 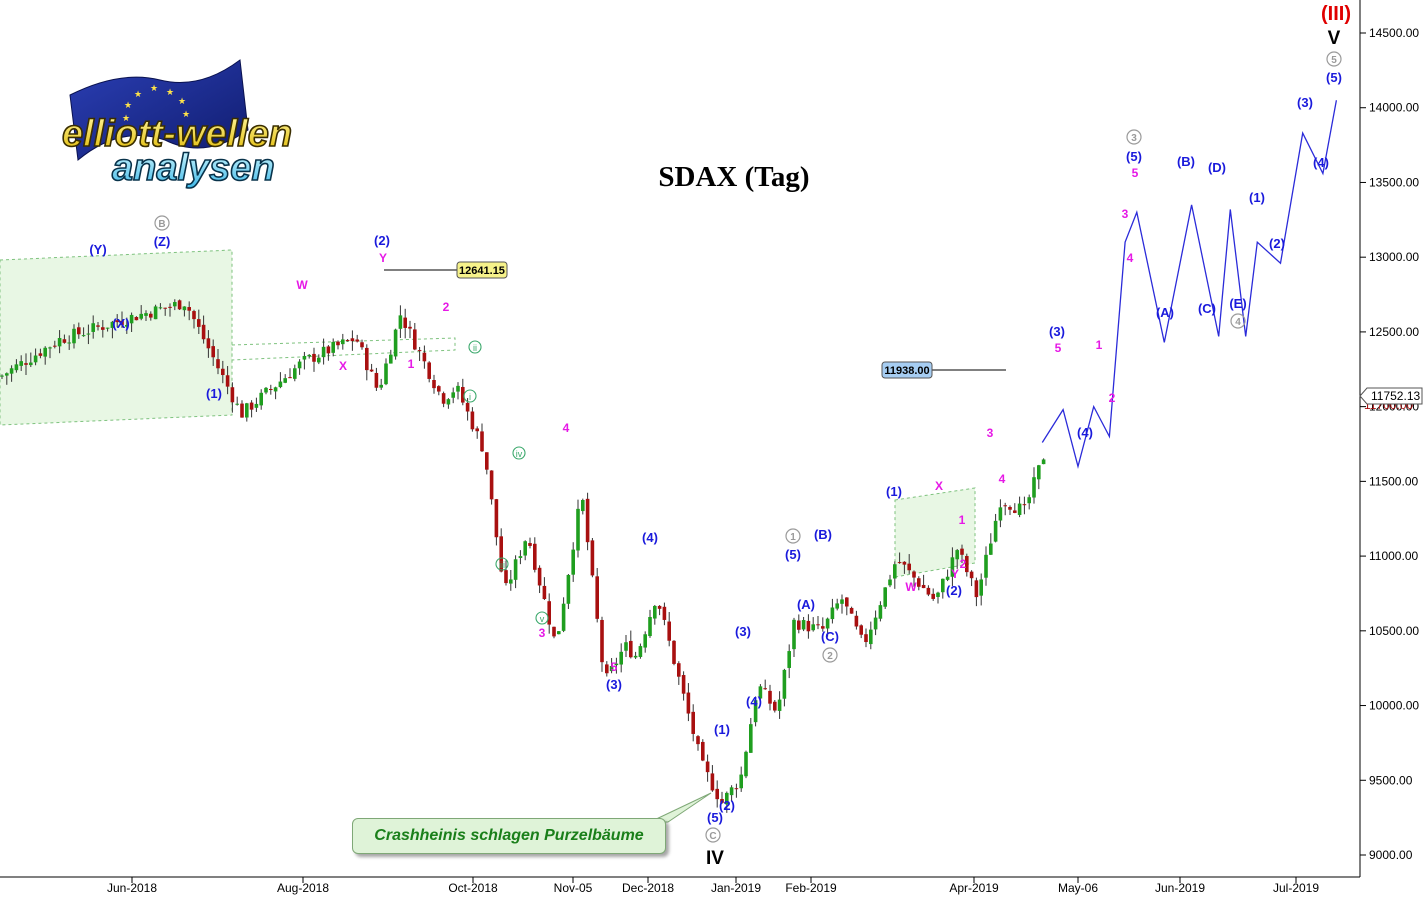 What do you see at coordinates (383, 258) in the screenshot?
I see `wave-label: Y` at bounding box center [383, 258].